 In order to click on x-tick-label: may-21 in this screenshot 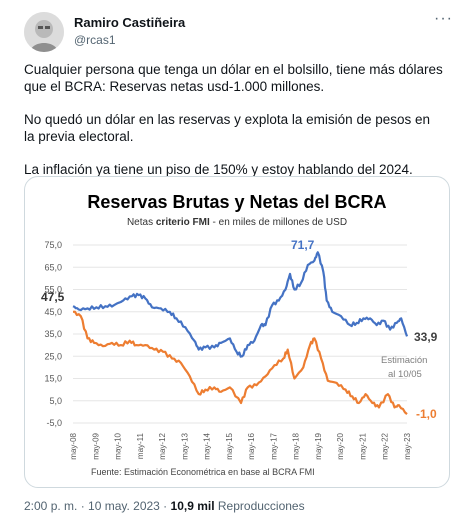, I will do `click(362, 445)`.